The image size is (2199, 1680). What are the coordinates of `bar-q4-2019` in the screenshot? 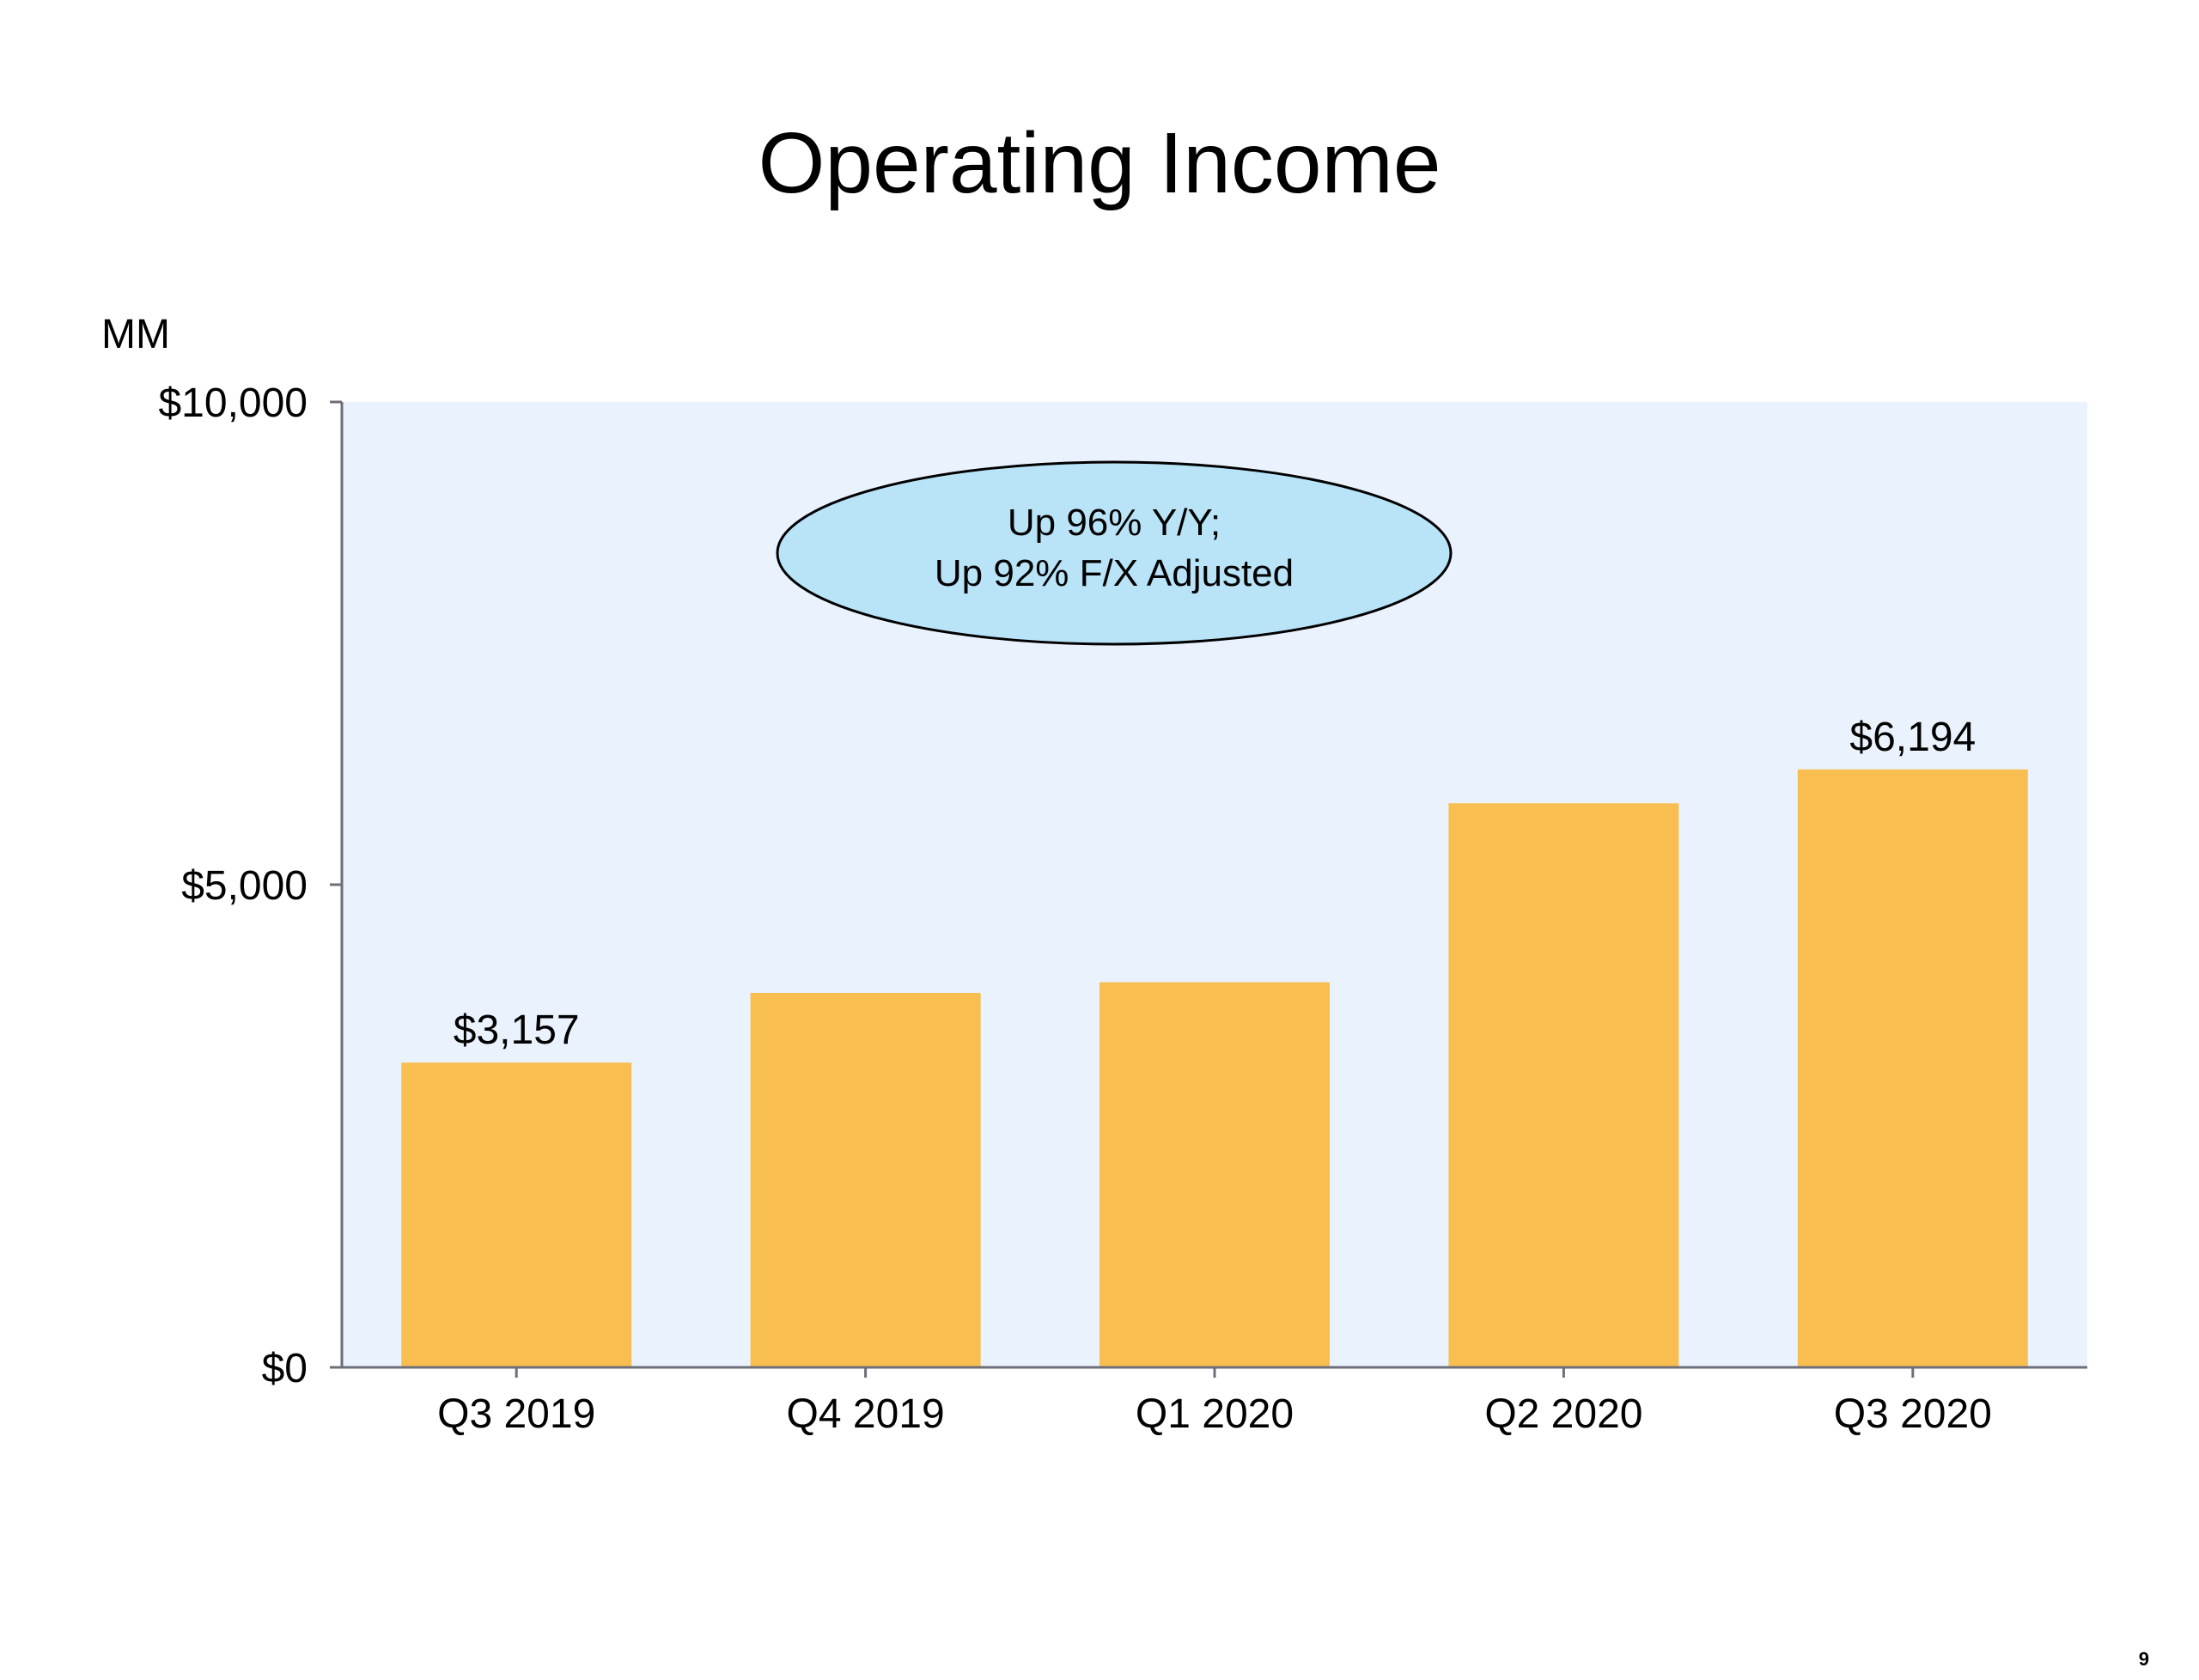 It's located at (866, 1180).